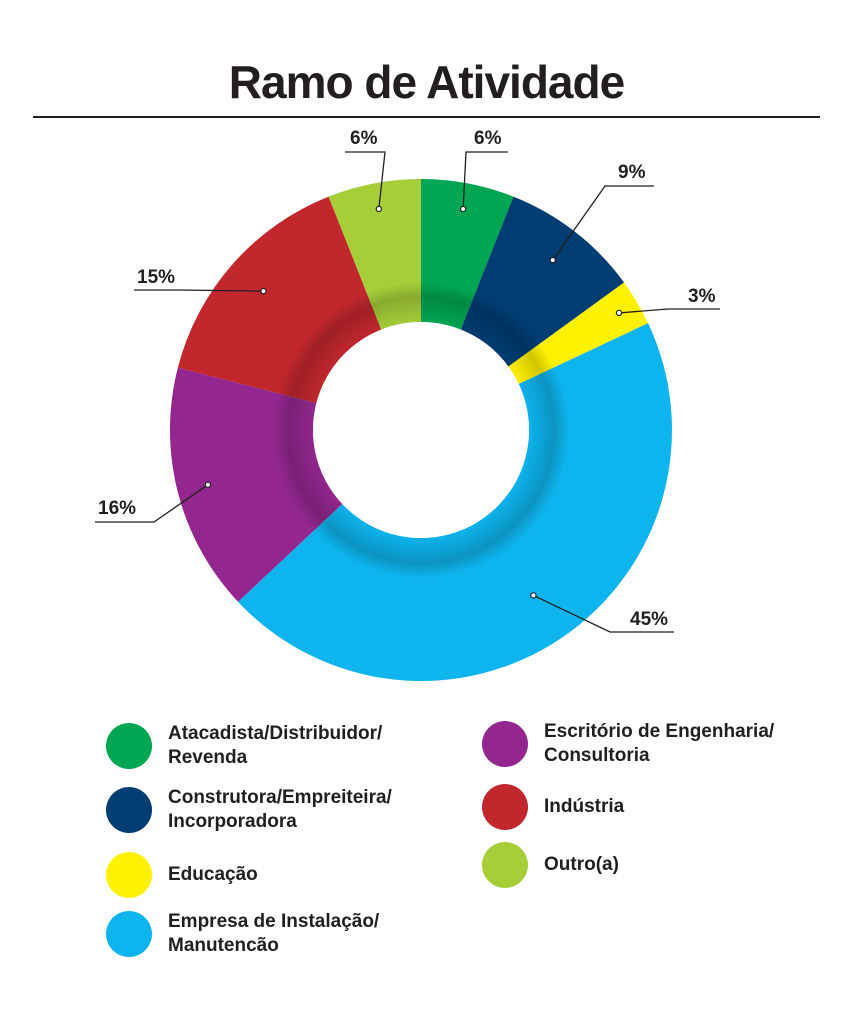  I want to click on legend-label: Empresa de Instalação/ Manutencão, so click(274, 933).